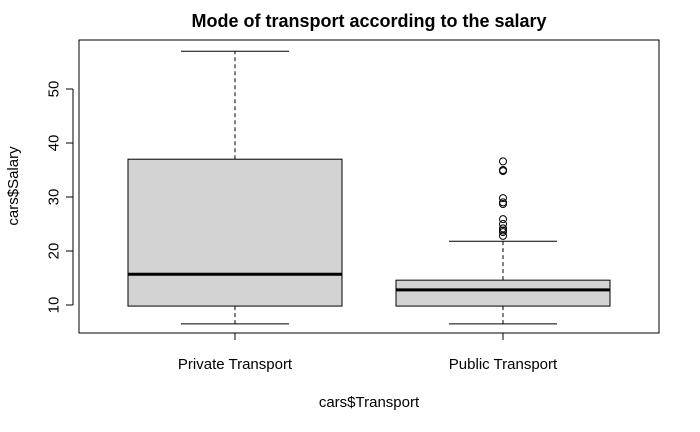  What do you see at coordinates (368, 353) in the screenshot?
I see `x-axis: Private Transport Public Transport` at bounding box center [368, 353].